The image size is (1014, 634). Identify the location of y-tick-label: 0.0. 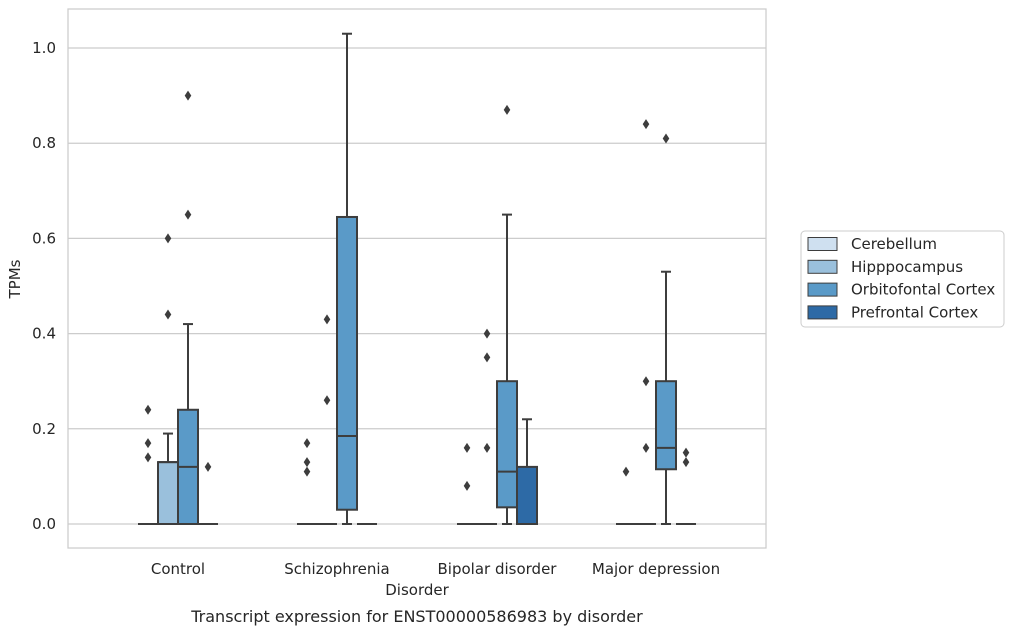
(44, 524).